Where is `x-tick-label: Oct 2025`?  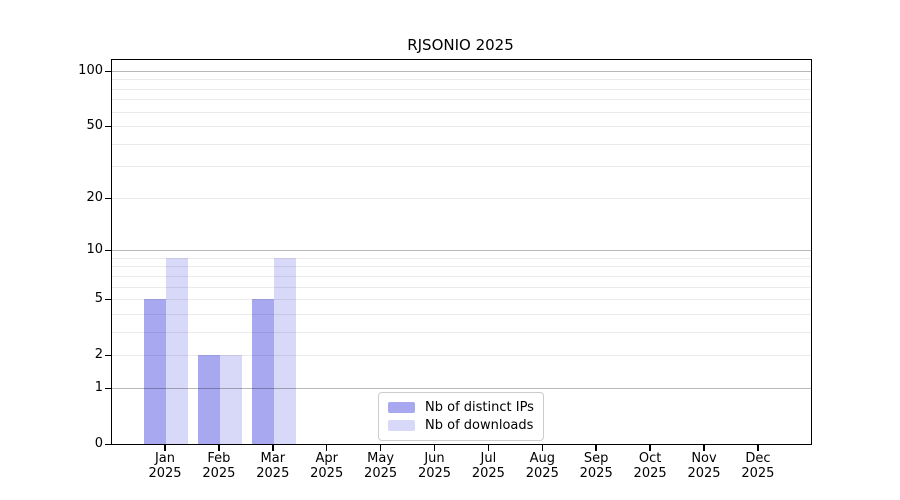 x-tick-label: Oct 2025 is located at coordinates (650, 466).